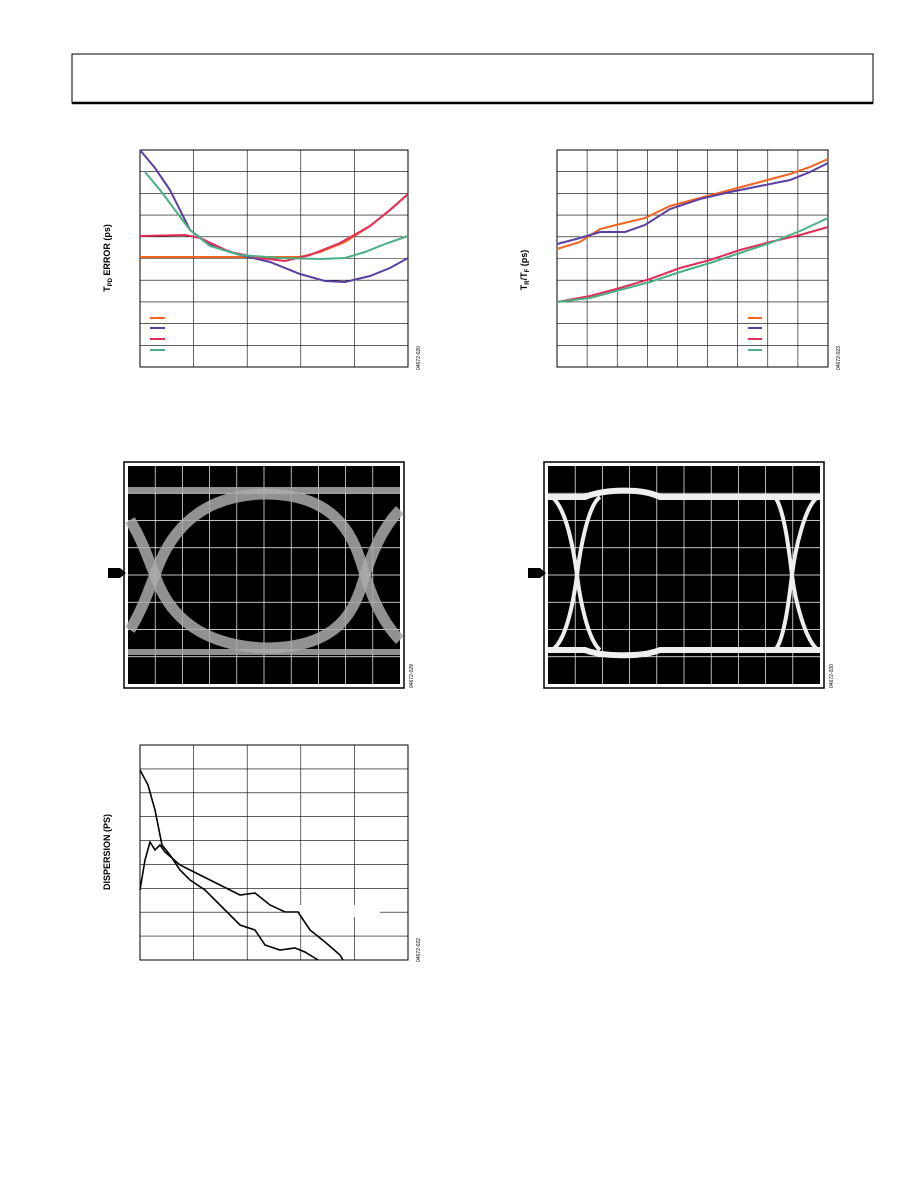 The width and height of the screenshot is (918, 1193). Describe the element at coordinates (839, 358) in the screenshot. I see `figure-id: 04672-023` at that location.